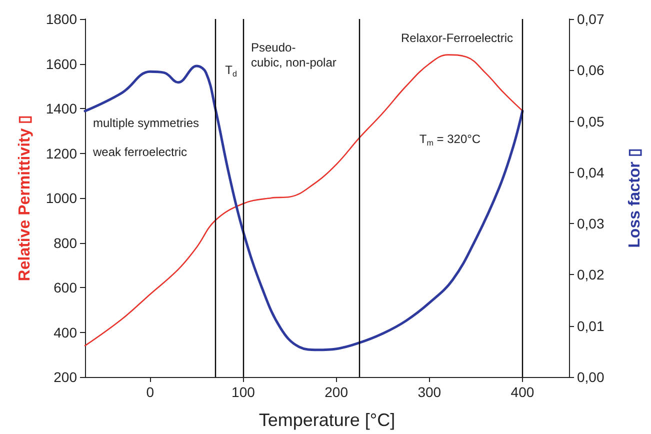 Image resolution: width=651 pixels, height=434 pixels. I want to click on y-tick-label: 200, so click(66, 377).